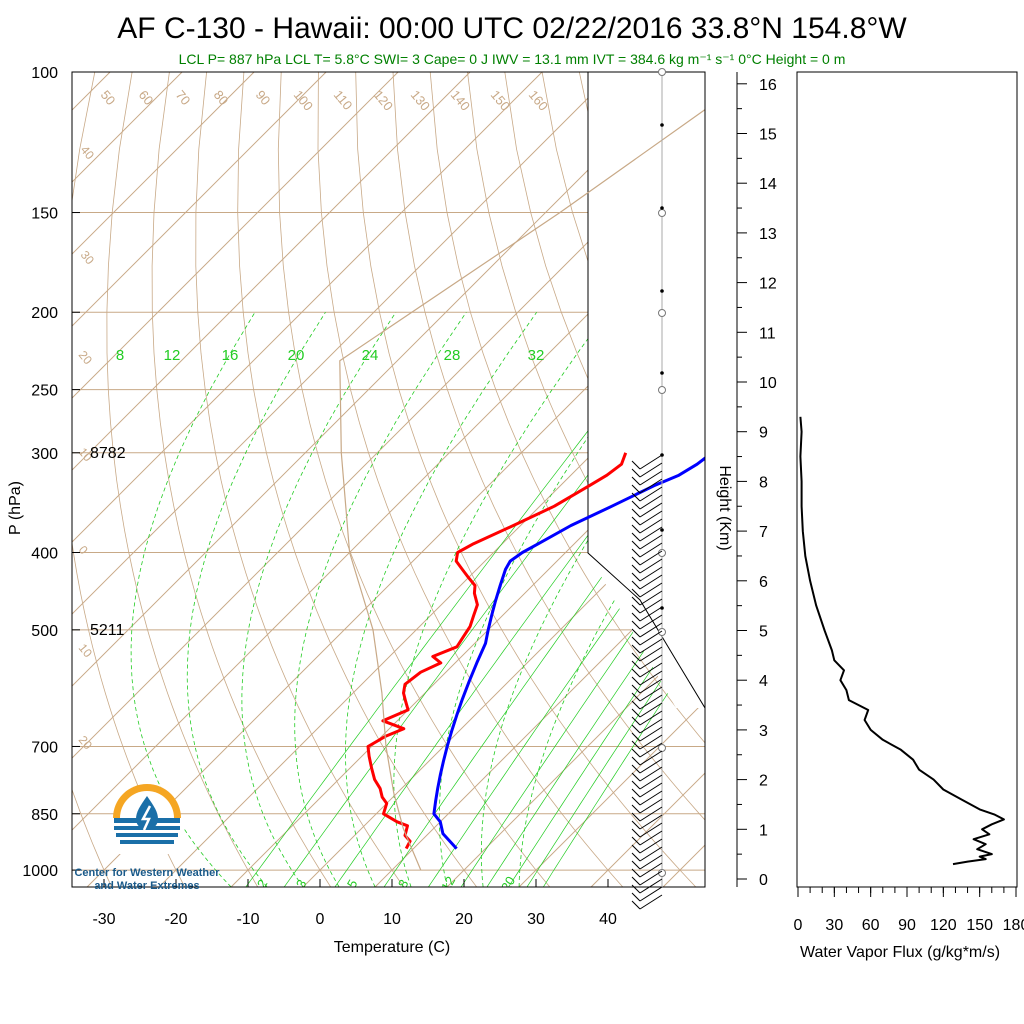 This screenshot has height=1024, width=1024. What do you see at coordinates (763, 681) in the screenshot?
I see `height-tick-label: 4` at bounding box center [763, 681].